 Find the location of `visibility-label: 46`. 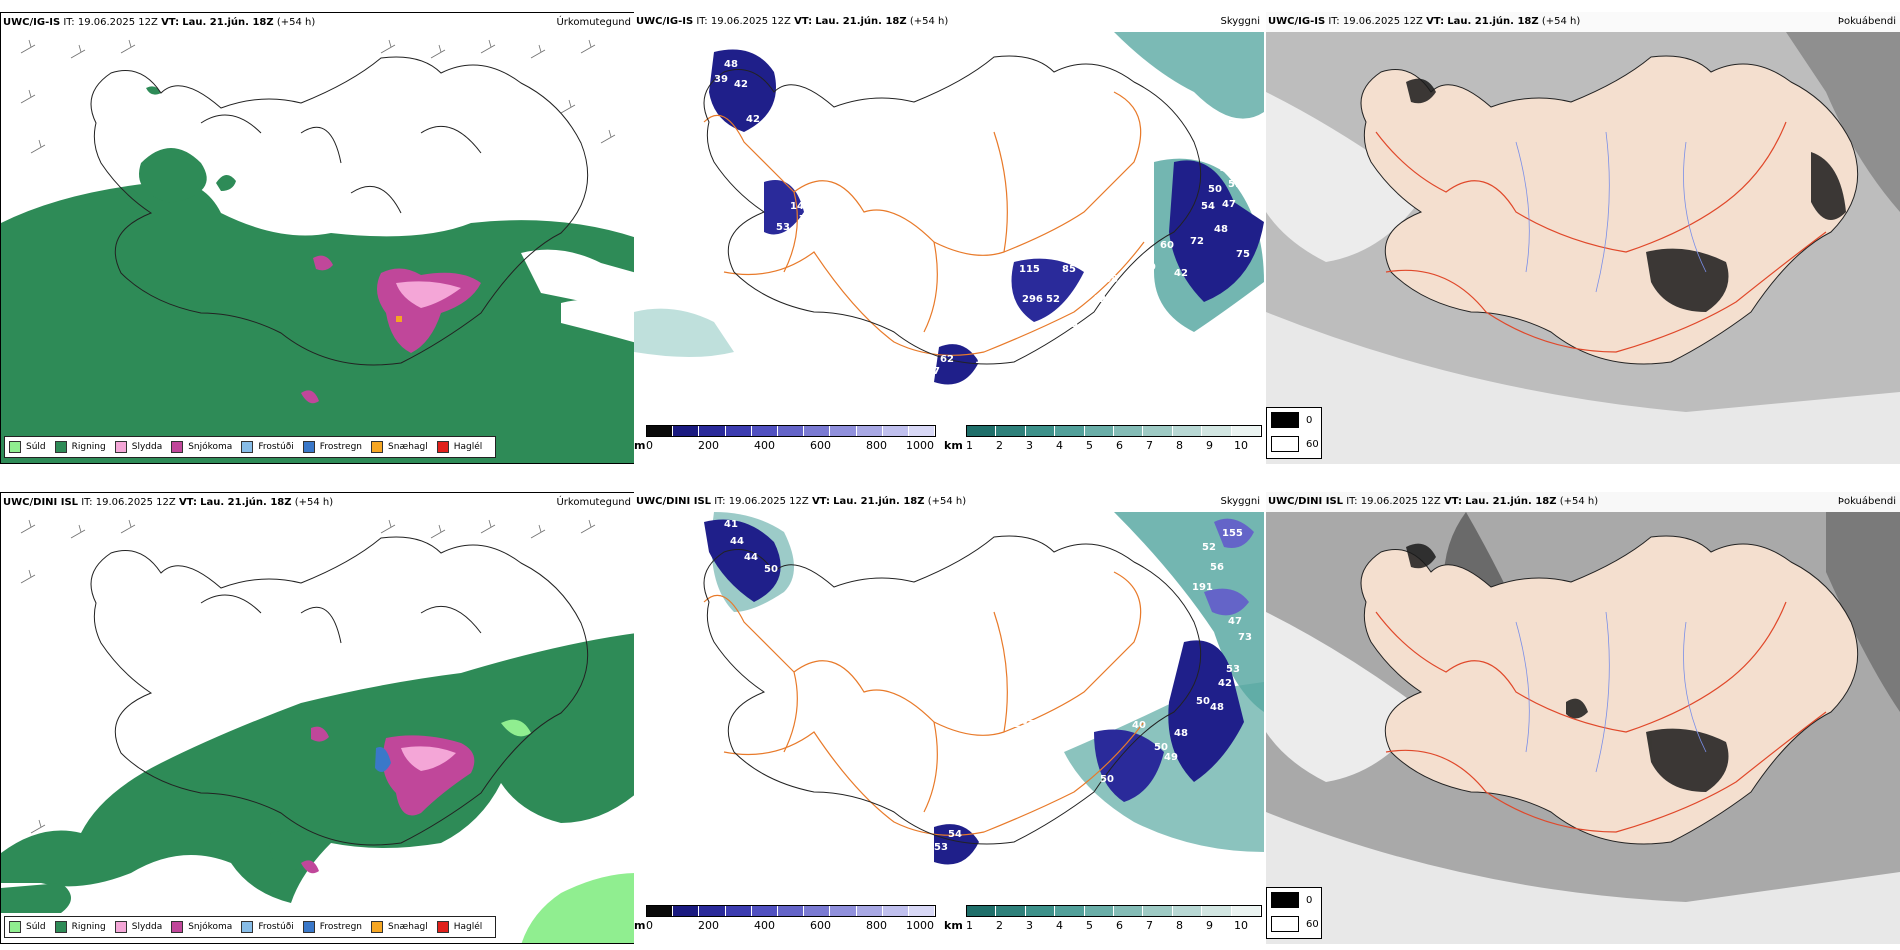

visibility-label: 46 is located at coordinates (857, 611).